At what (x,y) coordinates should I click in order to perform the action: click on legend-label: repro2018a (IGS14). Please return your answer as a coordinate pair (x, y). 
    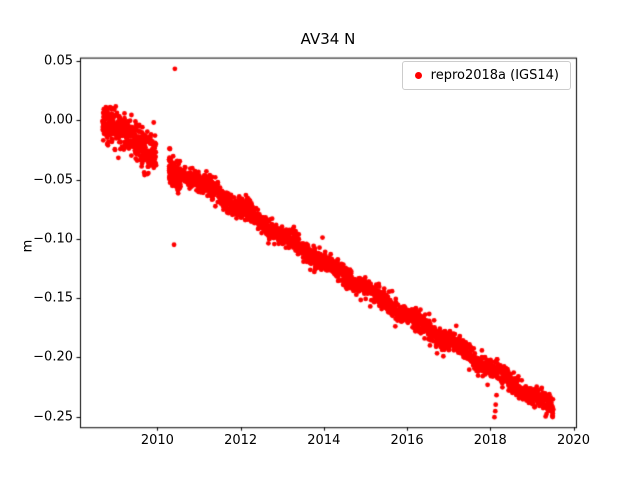
    Looking at the image, I should click on (494, 75).